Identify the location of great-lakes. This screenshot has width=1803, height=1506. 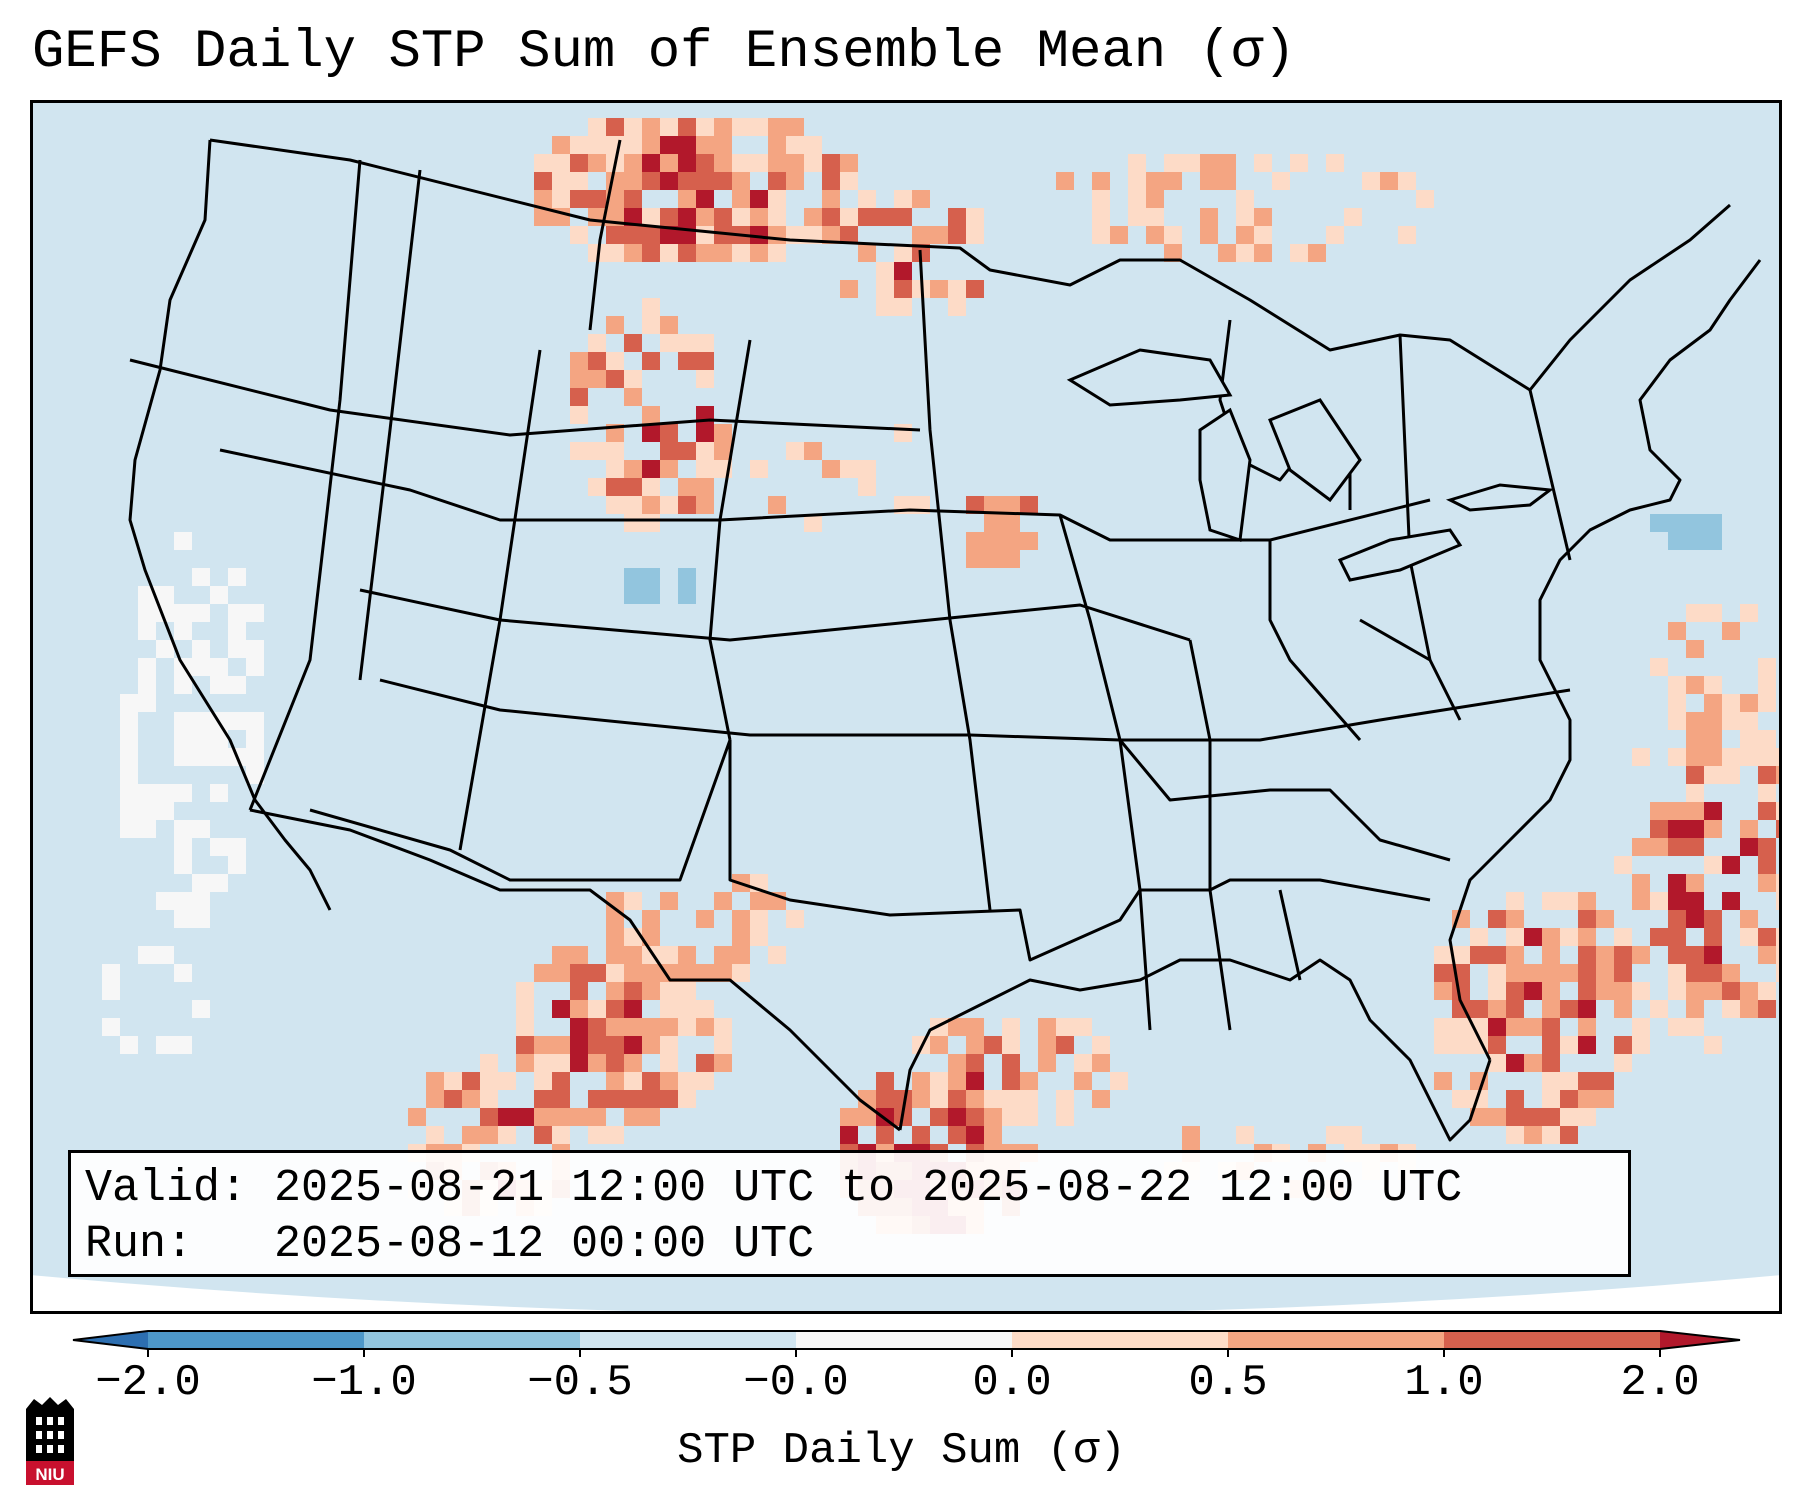
(1310, 465).